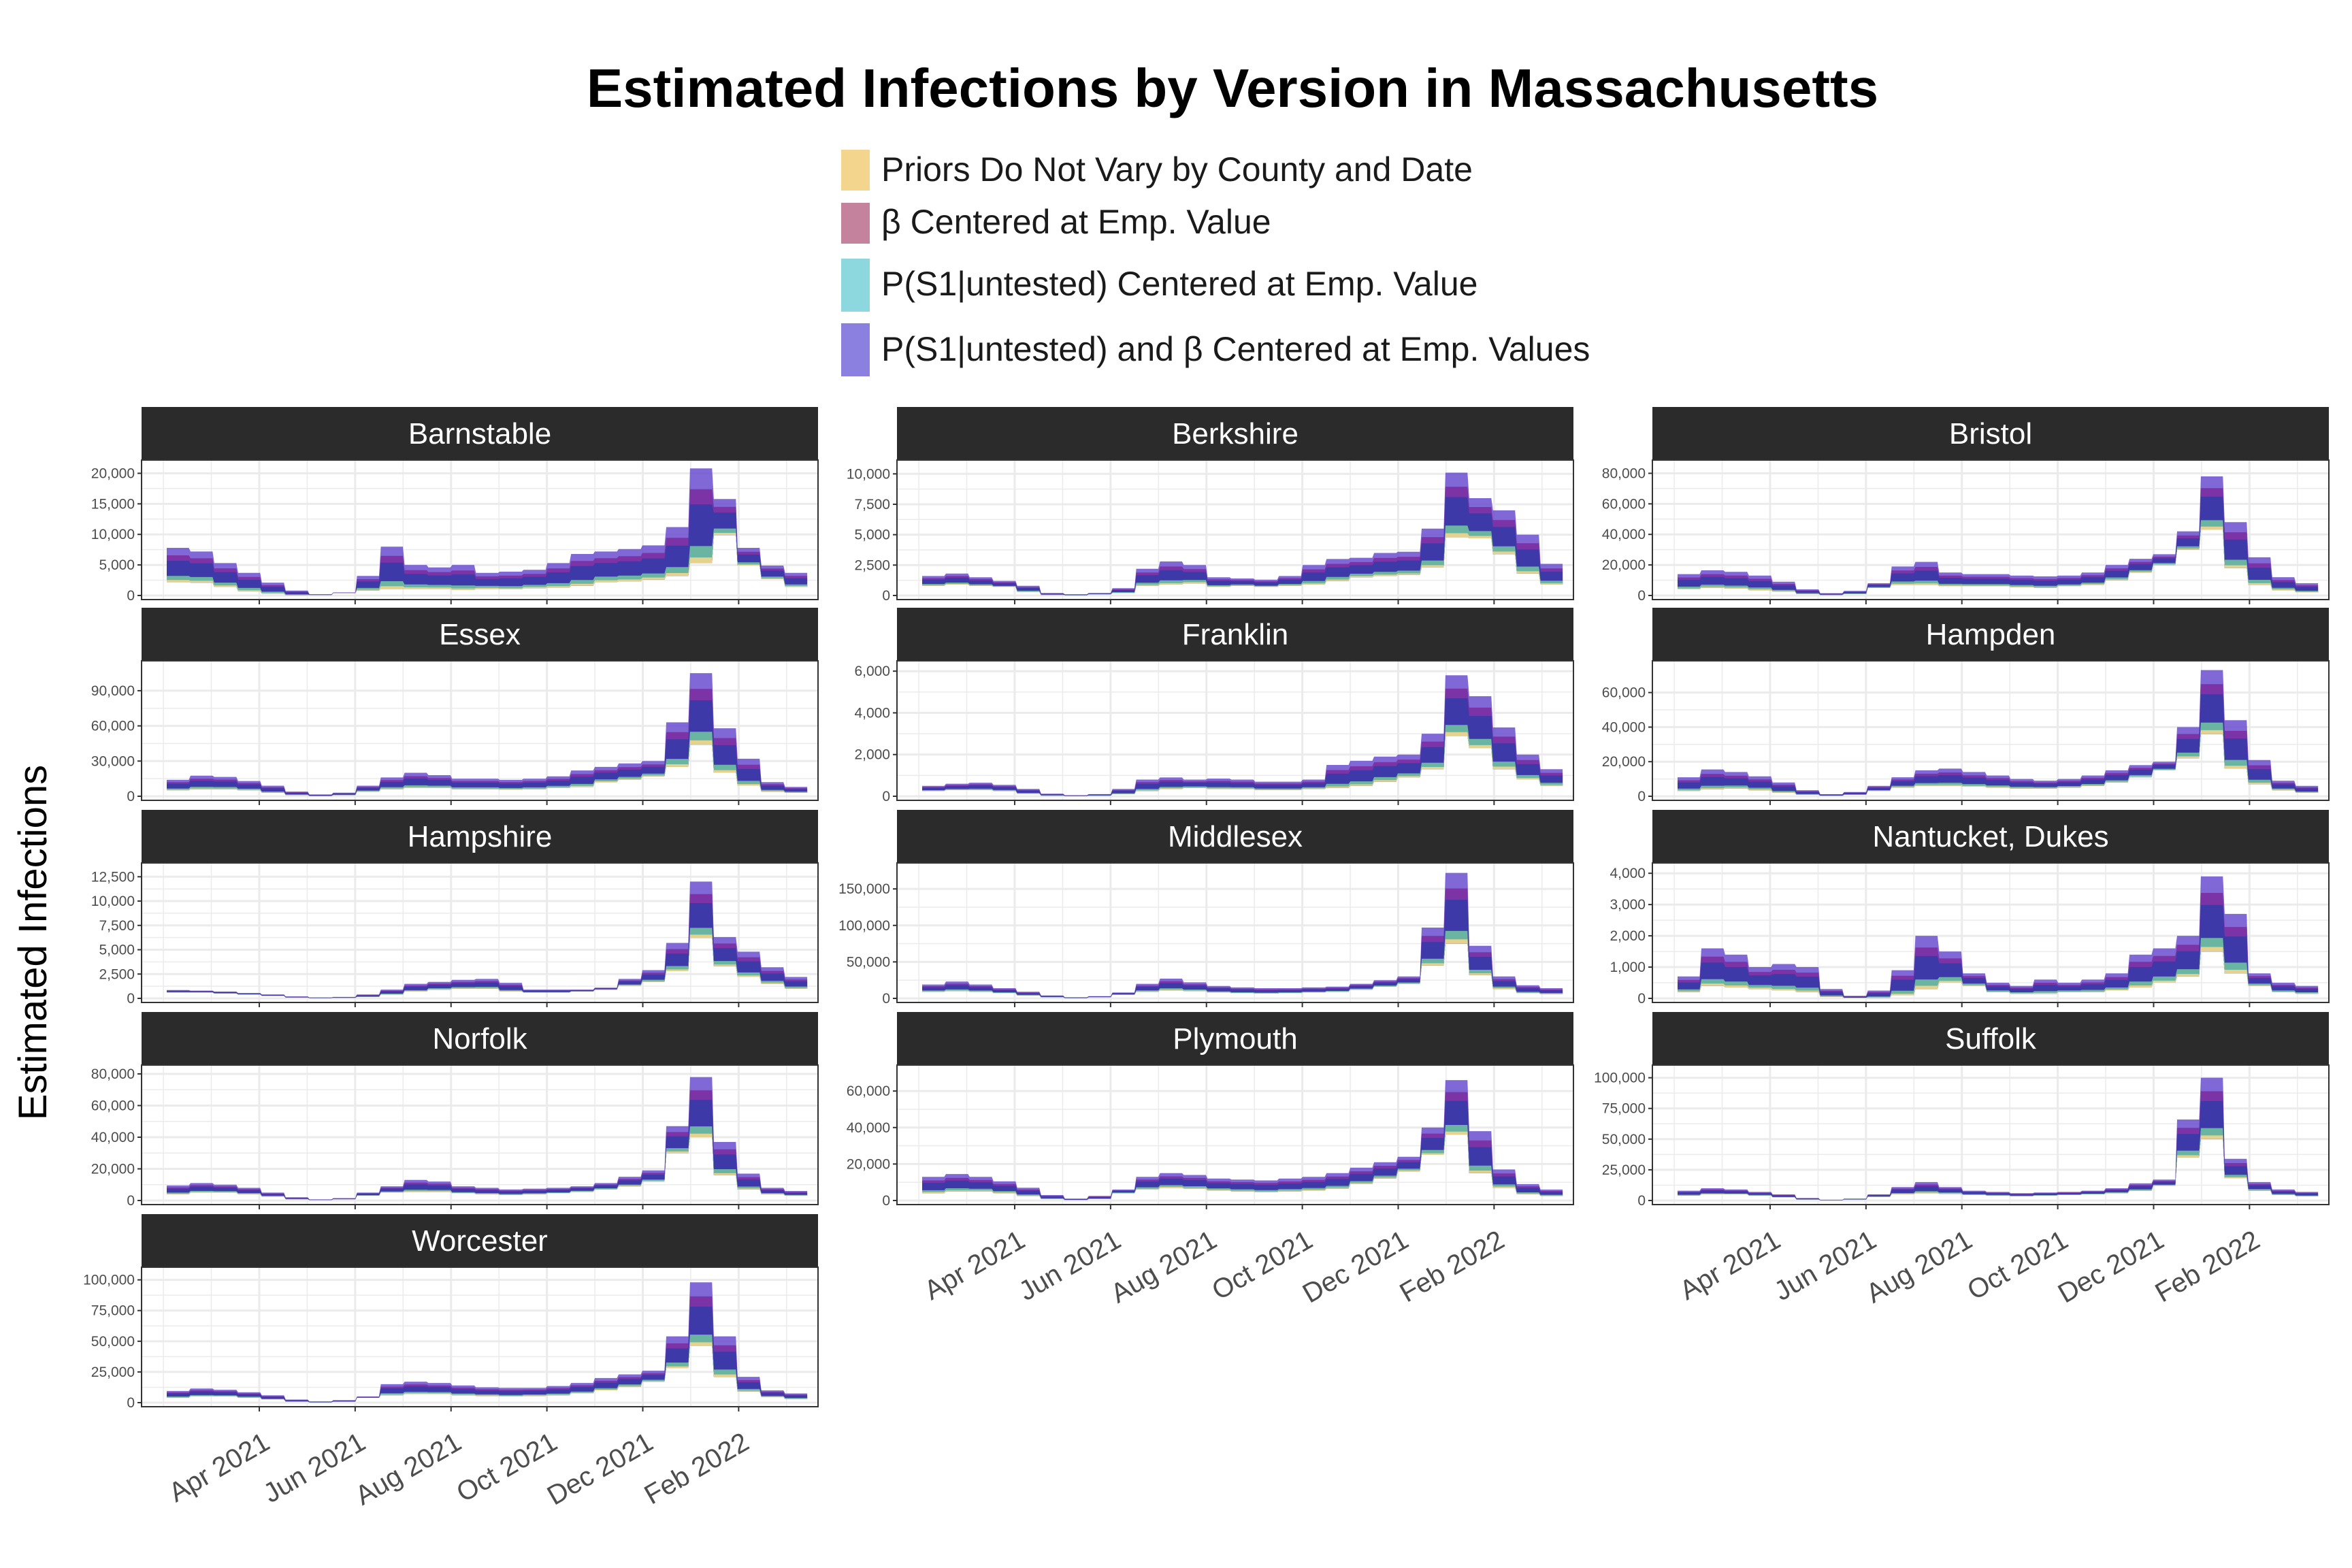  I want to click on ribbon-priors-bristol, so click(1999, 561).